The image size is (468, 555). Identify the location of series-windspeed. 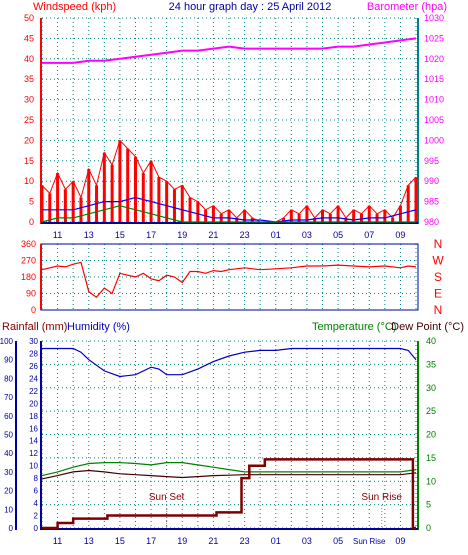
(229, 181).